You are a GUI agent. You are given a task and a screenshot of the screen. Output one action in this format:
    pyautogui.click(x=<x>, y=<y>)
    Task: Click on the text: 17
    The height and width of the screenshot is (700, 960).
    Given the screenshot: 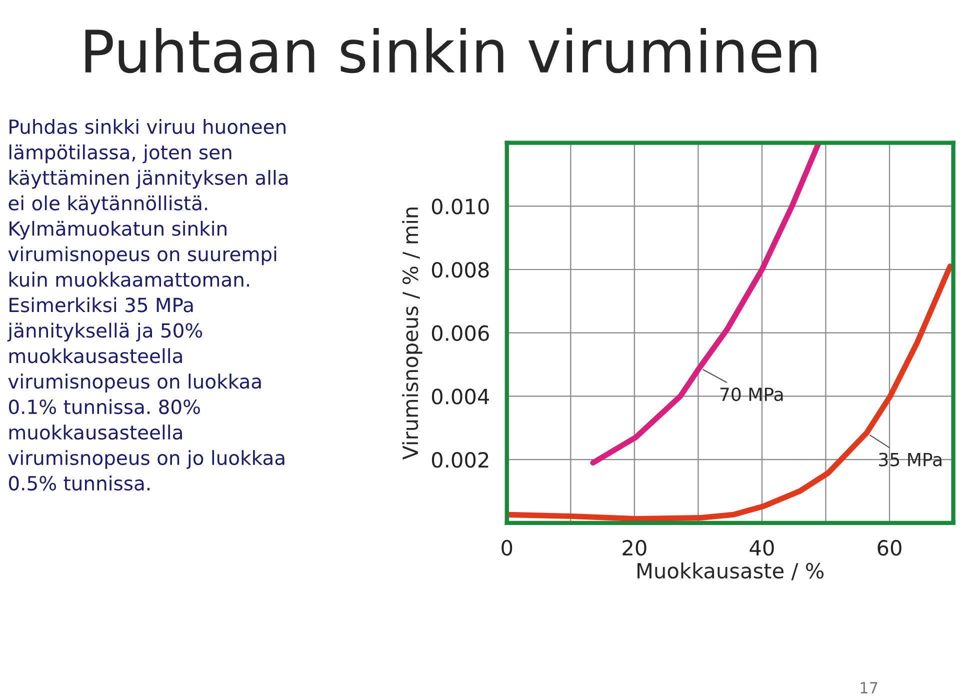 What is the action you would take?
    pyautogui.click(x=869, y=688)
    